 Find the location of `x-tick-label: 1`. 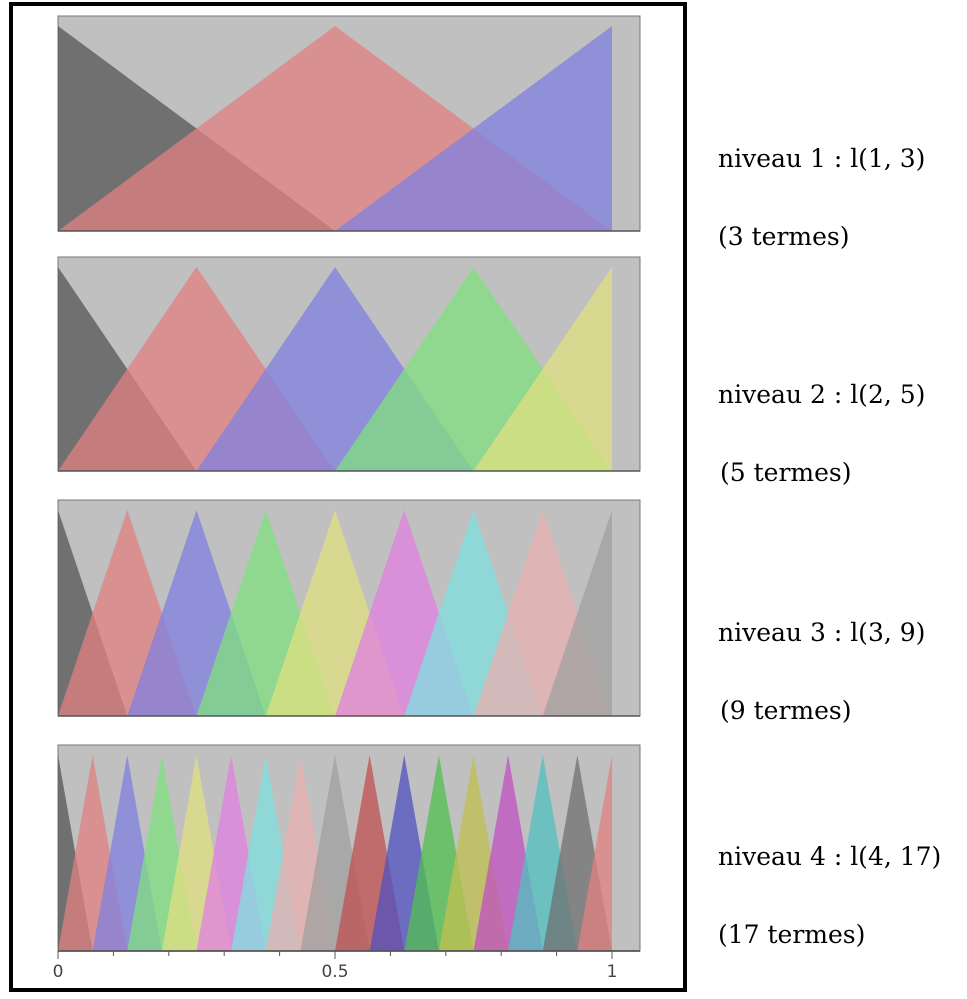

x-tick-label: 1 is located at coordinates (612, 972).